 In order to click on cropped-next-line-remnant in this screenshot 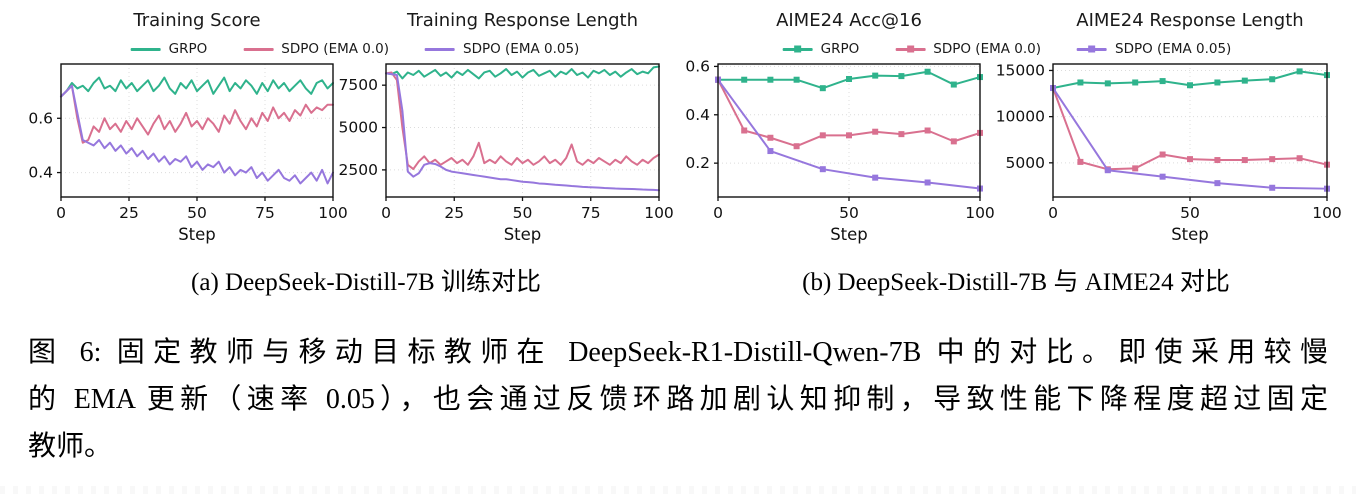, I will do `click(678, 490)`.